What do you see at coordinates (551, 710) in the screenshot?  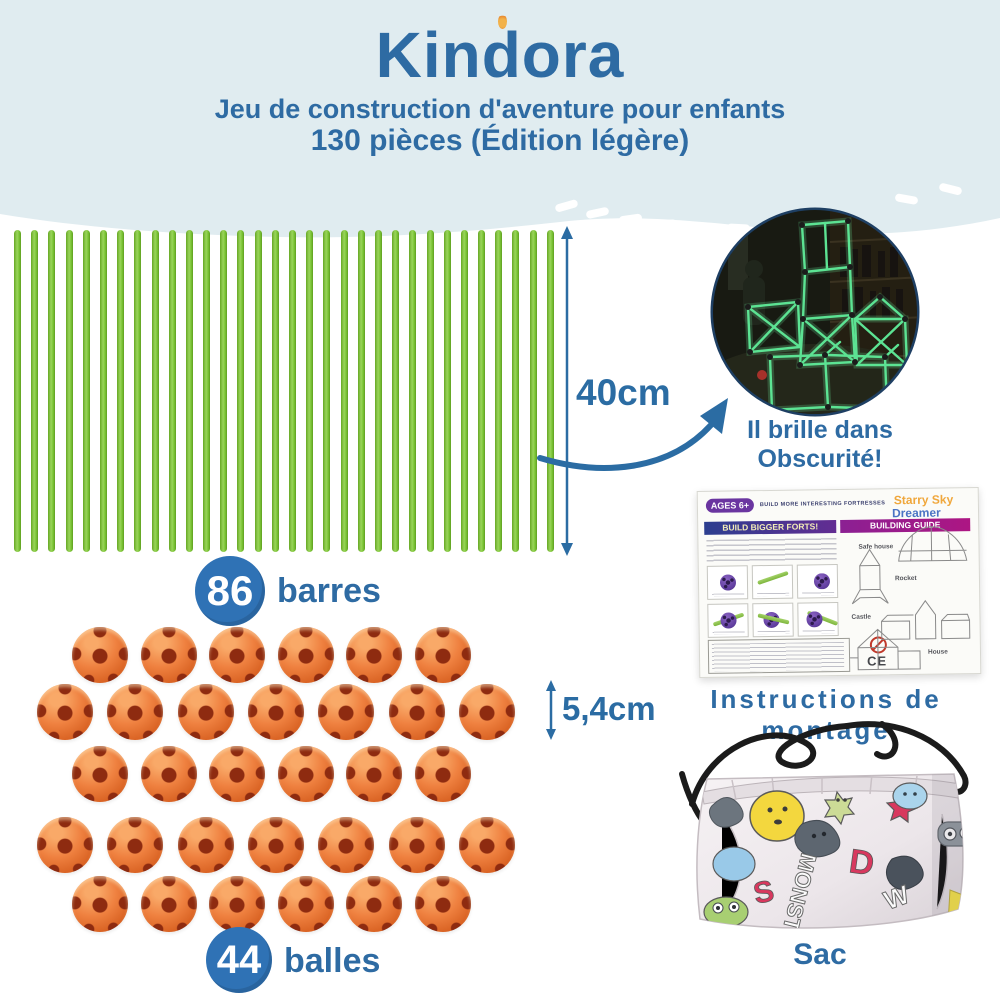 I see `ball-diameter-arrow` at bounding box center [551, 710].